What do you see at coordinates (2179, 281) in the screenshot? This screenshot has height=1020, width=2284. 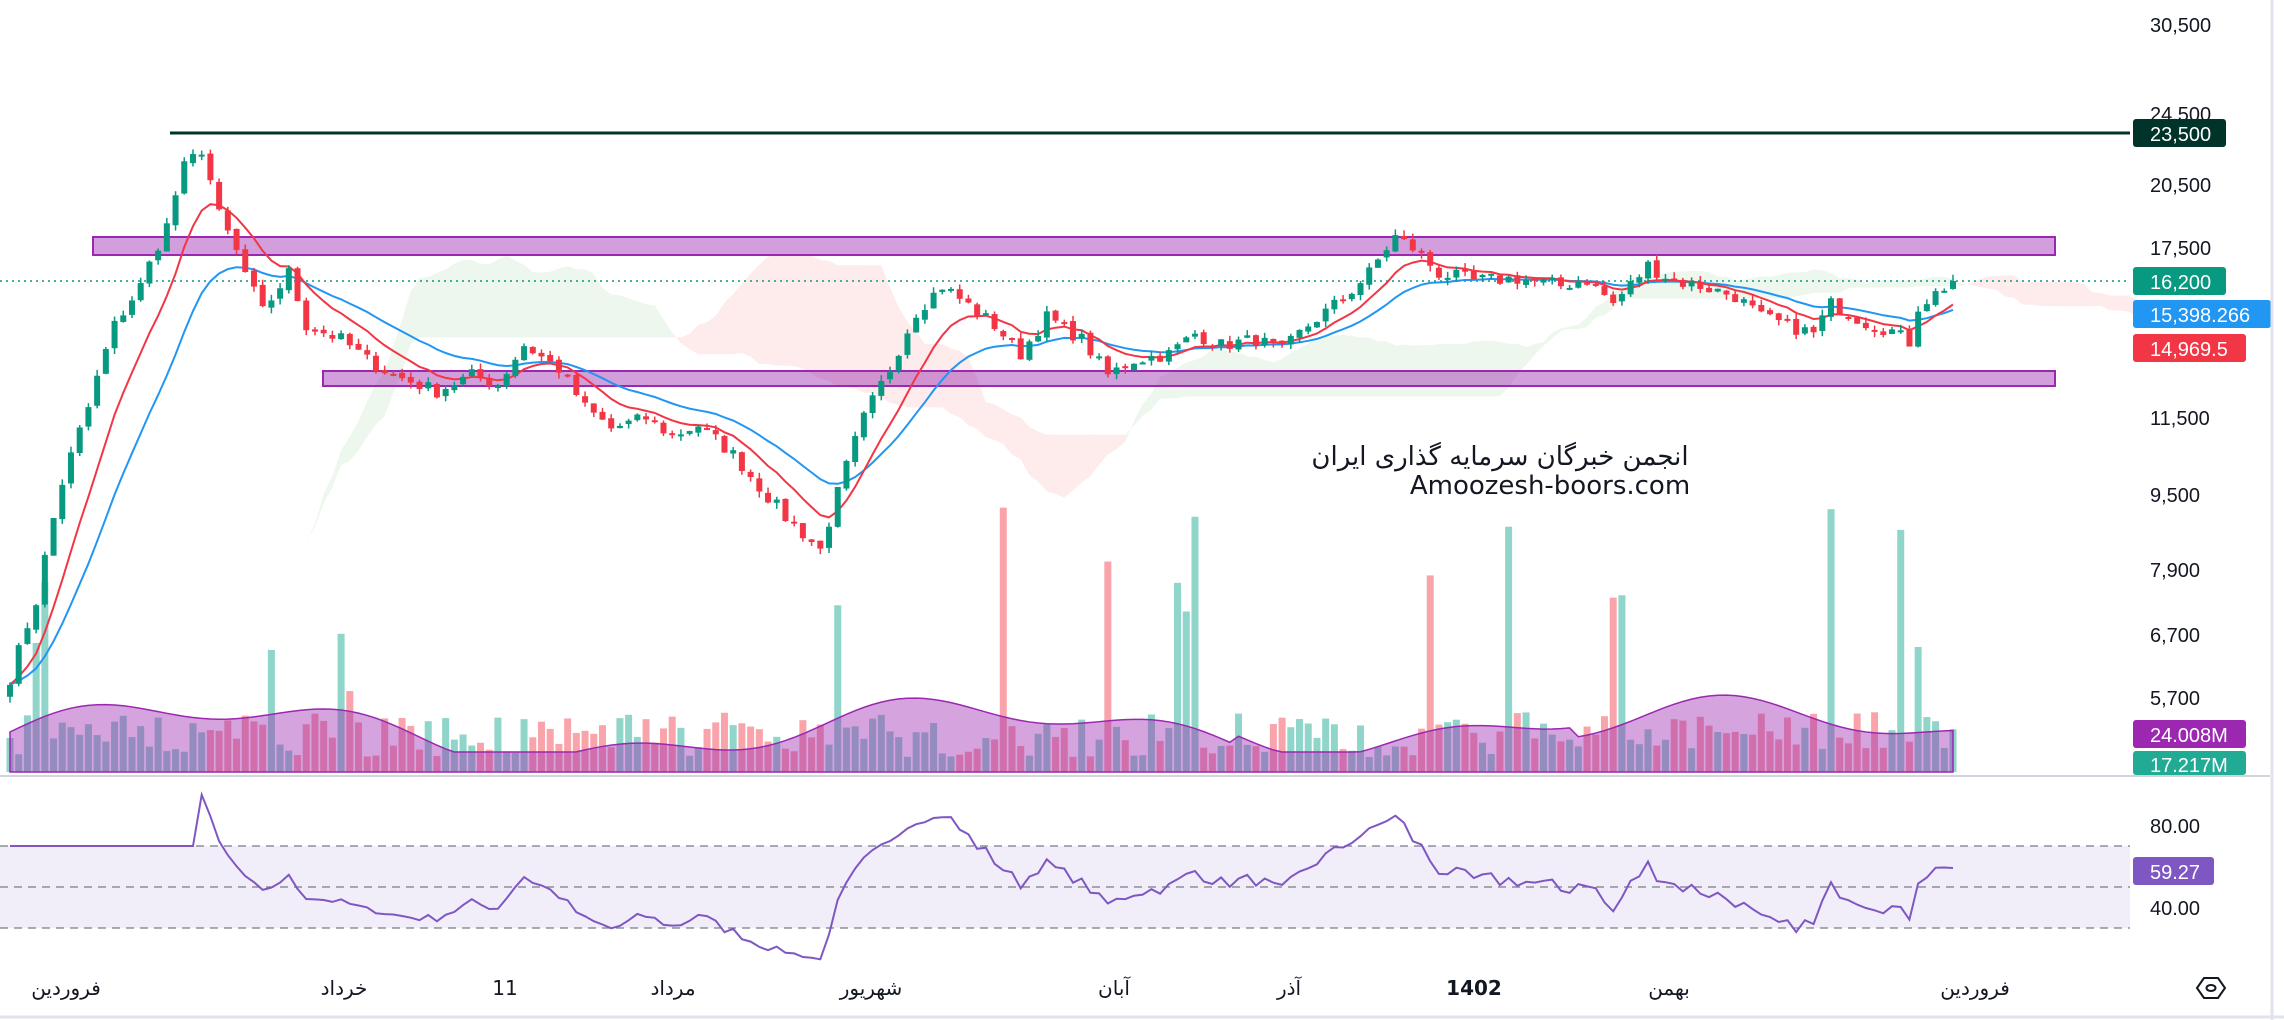 I see `last-price-badge` at bounding box center [2179, 281].